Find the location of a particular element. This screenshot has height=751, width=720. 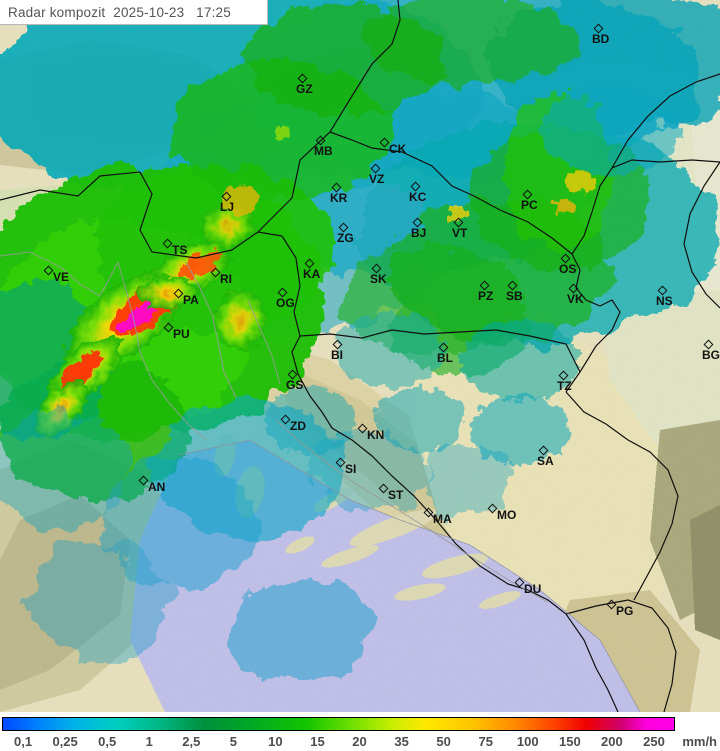

city-label: OG is located at coordinates (285, 303).